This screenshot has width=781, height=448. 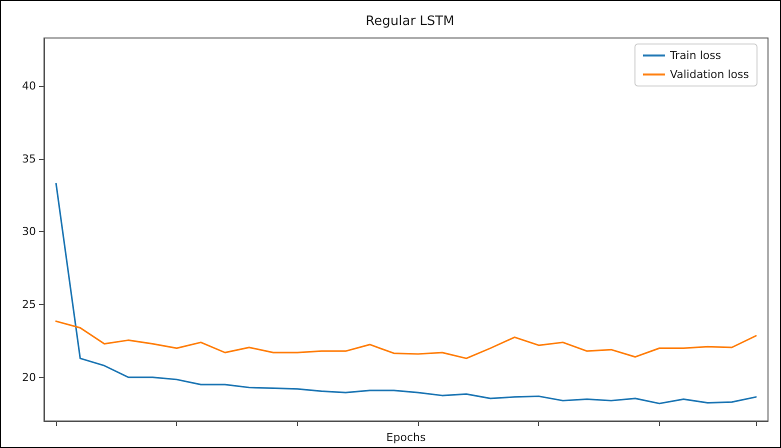 I want to click on line-series, so click(x=406, y=340).